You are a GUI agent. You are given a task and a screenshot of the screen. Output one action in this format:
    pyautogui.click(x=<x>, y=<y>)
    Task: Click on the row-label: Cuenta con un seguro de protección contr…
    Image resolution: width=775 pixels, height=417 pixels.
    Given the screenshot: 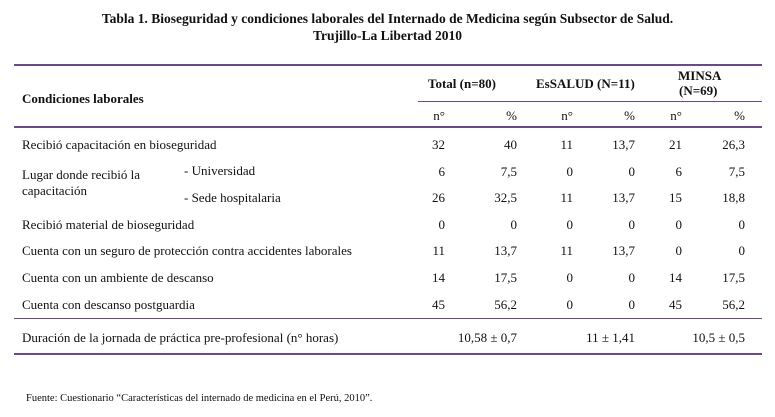 What is the action you would take?
    pyautogui.click(x=187, y=250)
    